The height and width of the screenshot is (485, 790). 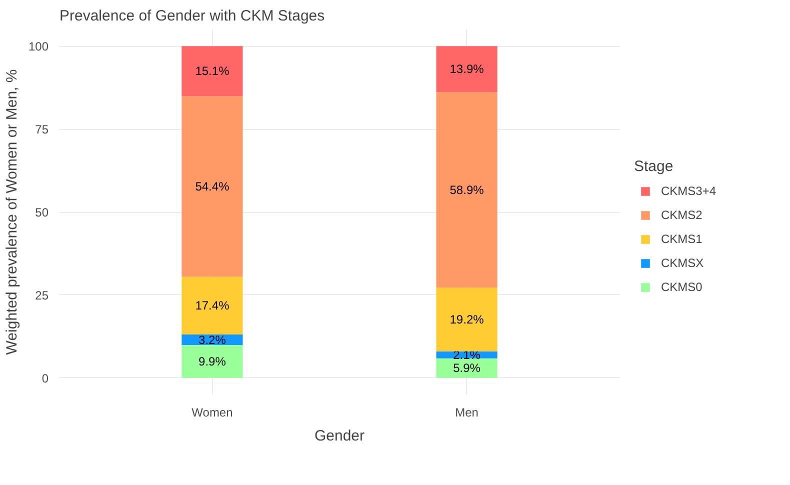 What do you see at coordinates (212, 413) in the screenshot?
I see `x-tick-label: Women` at bounding box center [212, 413].